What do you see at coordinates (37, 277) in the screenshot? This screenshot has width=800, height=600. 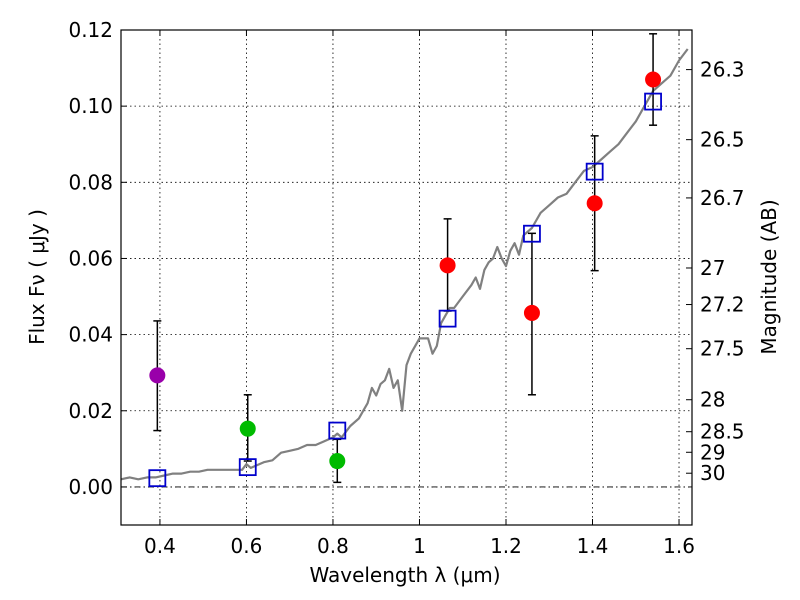 I see `y-axis-title: Flux Fν ( μJy )` at bounding box center [37, 277].